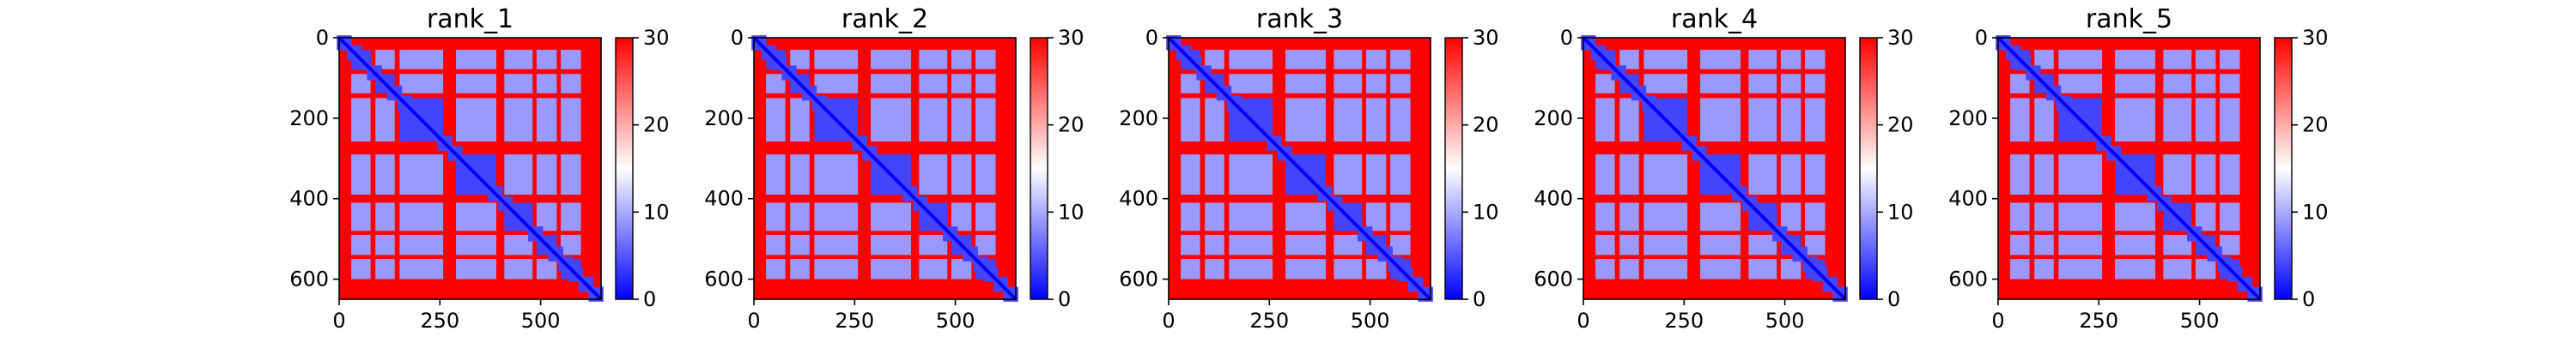  What do you see at coordinates (1169, 321) in the screenshot?
I see `x-tick-label: 0` at bounding box center [1169, 321].